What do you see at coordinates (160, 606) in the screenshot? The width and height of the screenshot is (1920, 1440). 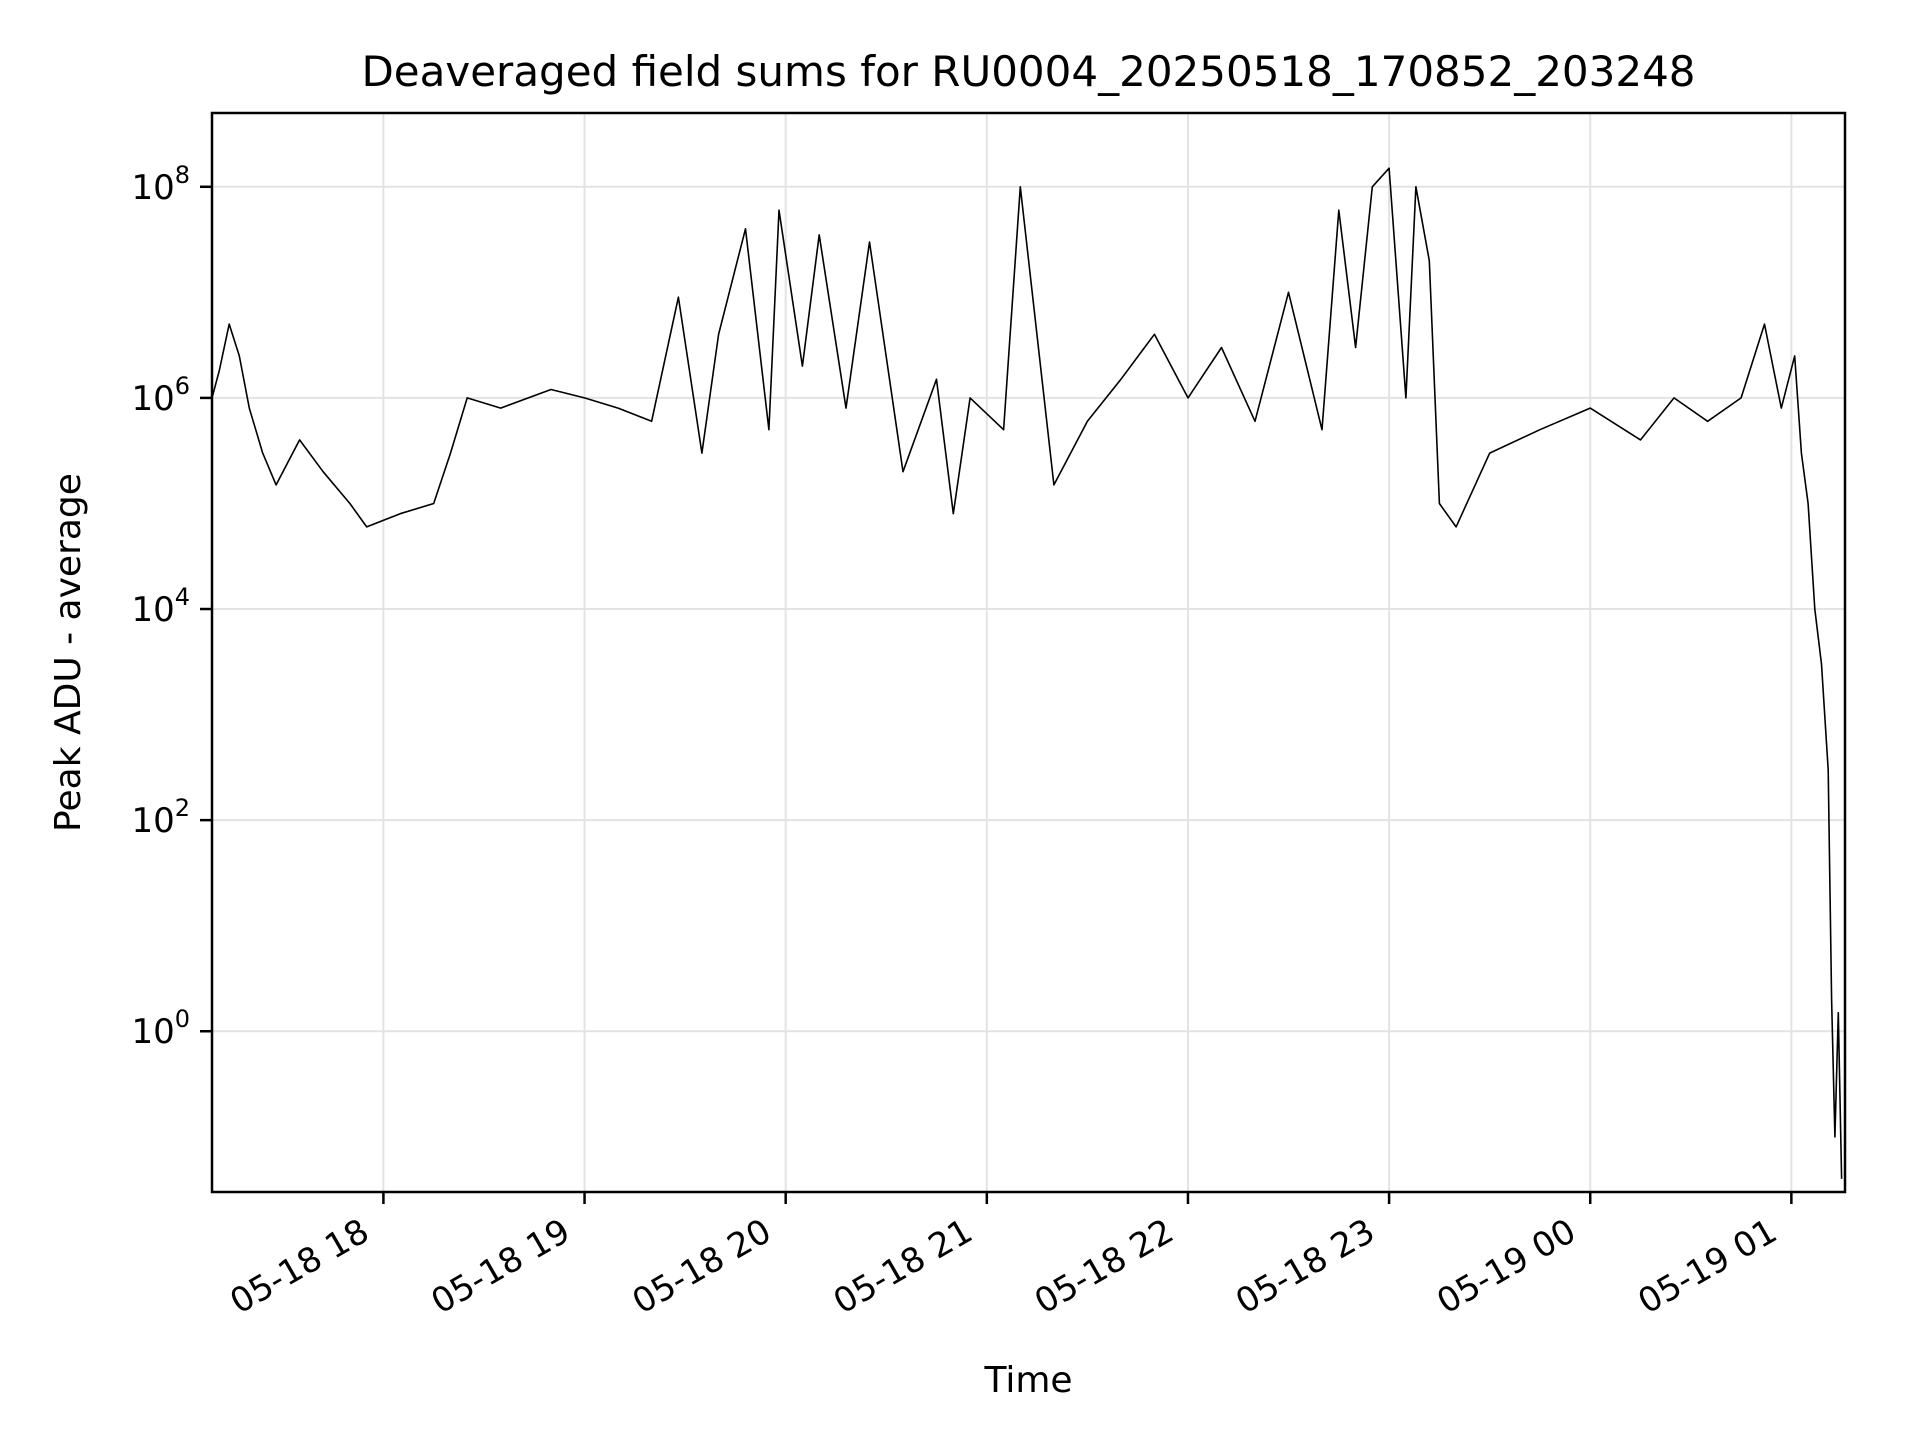 I see `y-tick-label: 10⁴` at bounding box center [160, 606].